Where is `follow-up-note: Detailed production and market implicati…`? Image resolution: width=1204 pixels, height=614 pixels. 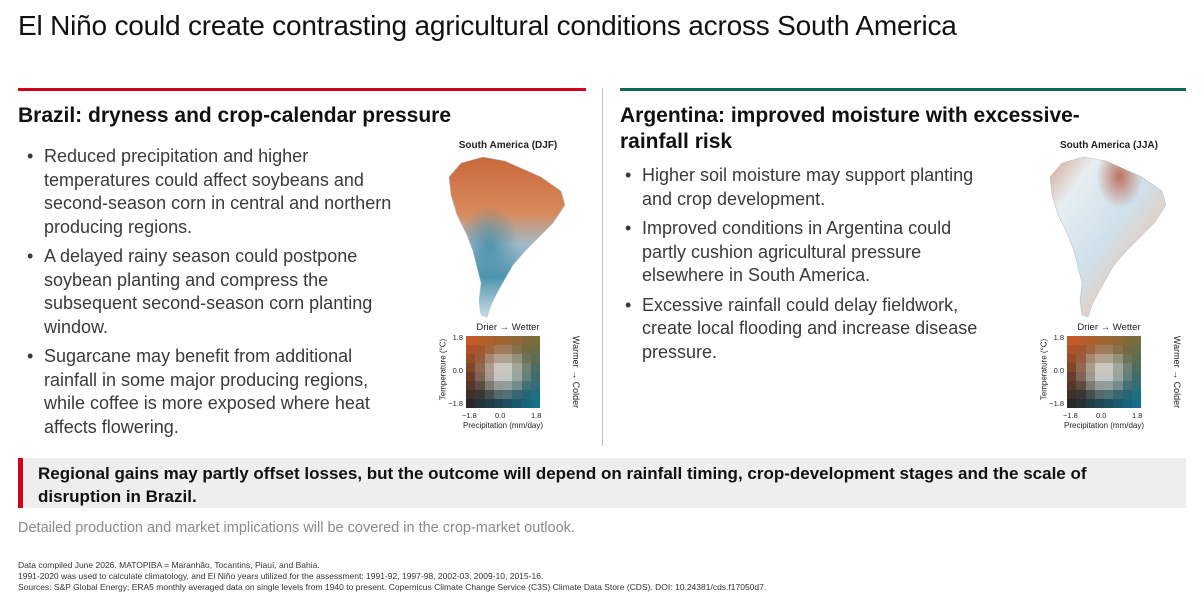
follow-up-note: Detailed production and market implicati… is located at coordinates (296, 528).